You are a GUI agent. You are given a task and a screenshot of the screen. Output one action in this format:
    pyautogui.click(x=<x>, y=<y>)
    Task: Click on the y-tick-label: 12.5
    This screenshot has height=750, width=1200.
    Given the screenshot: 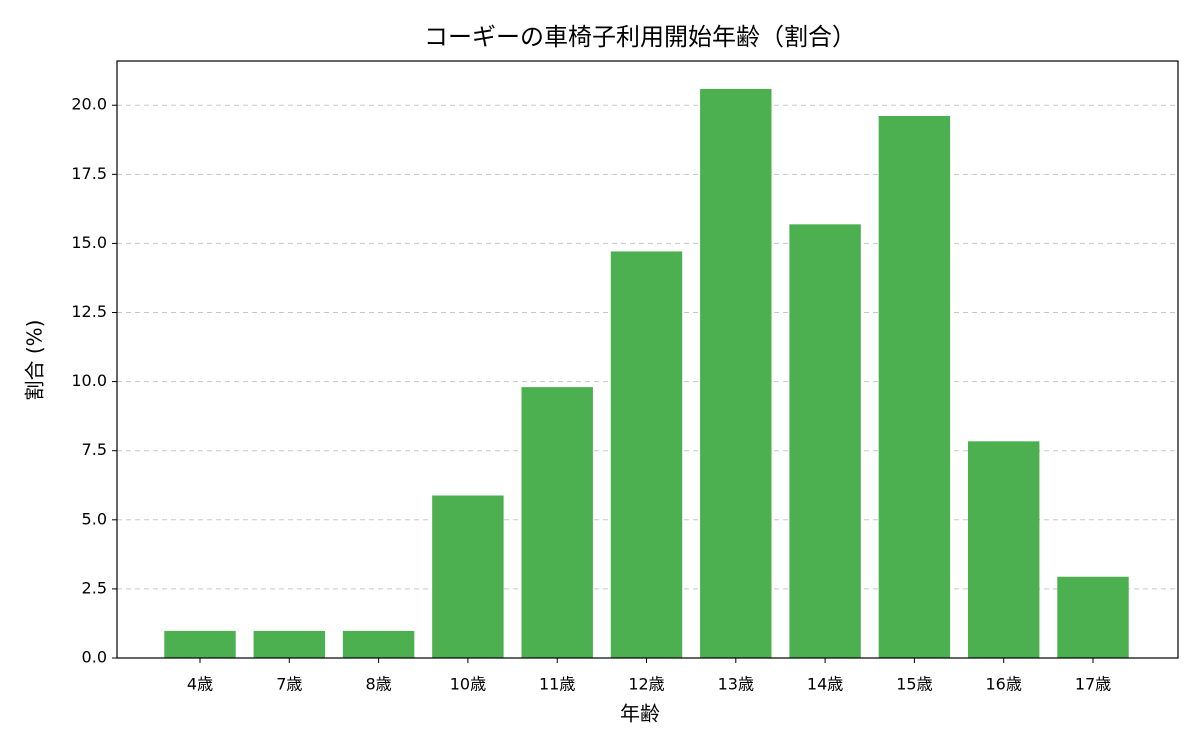 What is the action you would take?
    pyautogui.click(x=89, y=311)
    